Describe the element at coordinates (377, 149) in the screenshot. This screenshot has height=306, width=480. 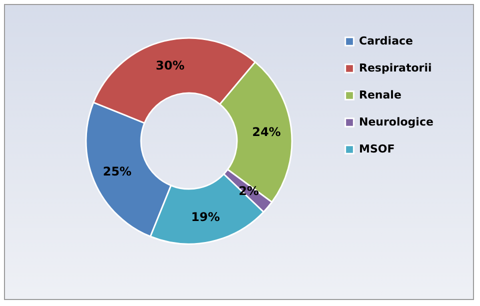
I see `legend-label: MSOF` at that location.